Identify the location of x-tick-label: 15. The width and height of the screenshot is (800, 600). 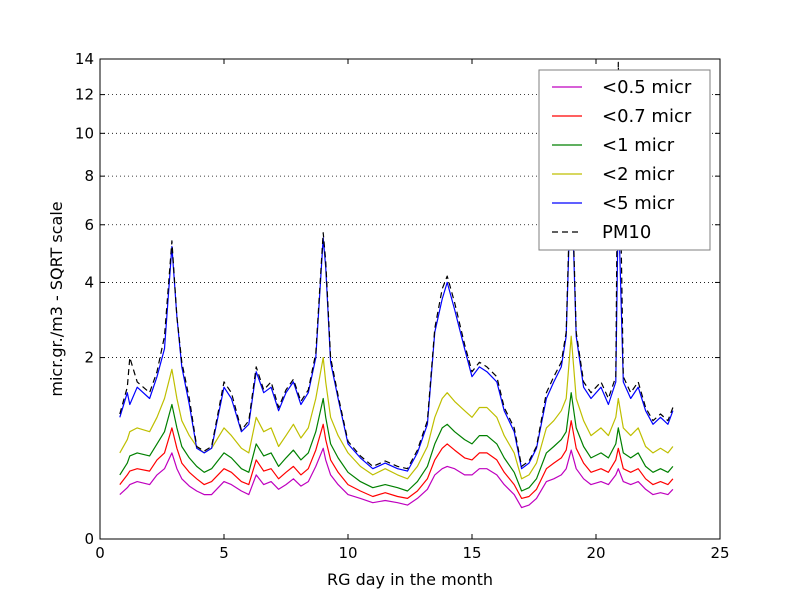
(471, 553).